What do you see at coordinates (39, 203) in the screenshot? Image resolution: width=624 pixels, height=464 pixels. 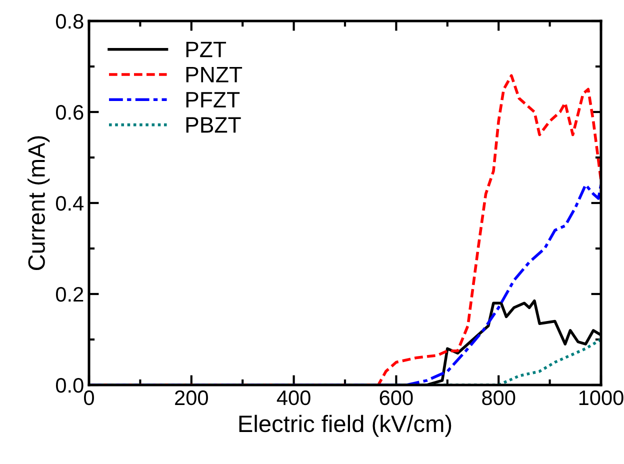 I see `y-axis-title: Current (mA)` at bounding box center [39, 203].